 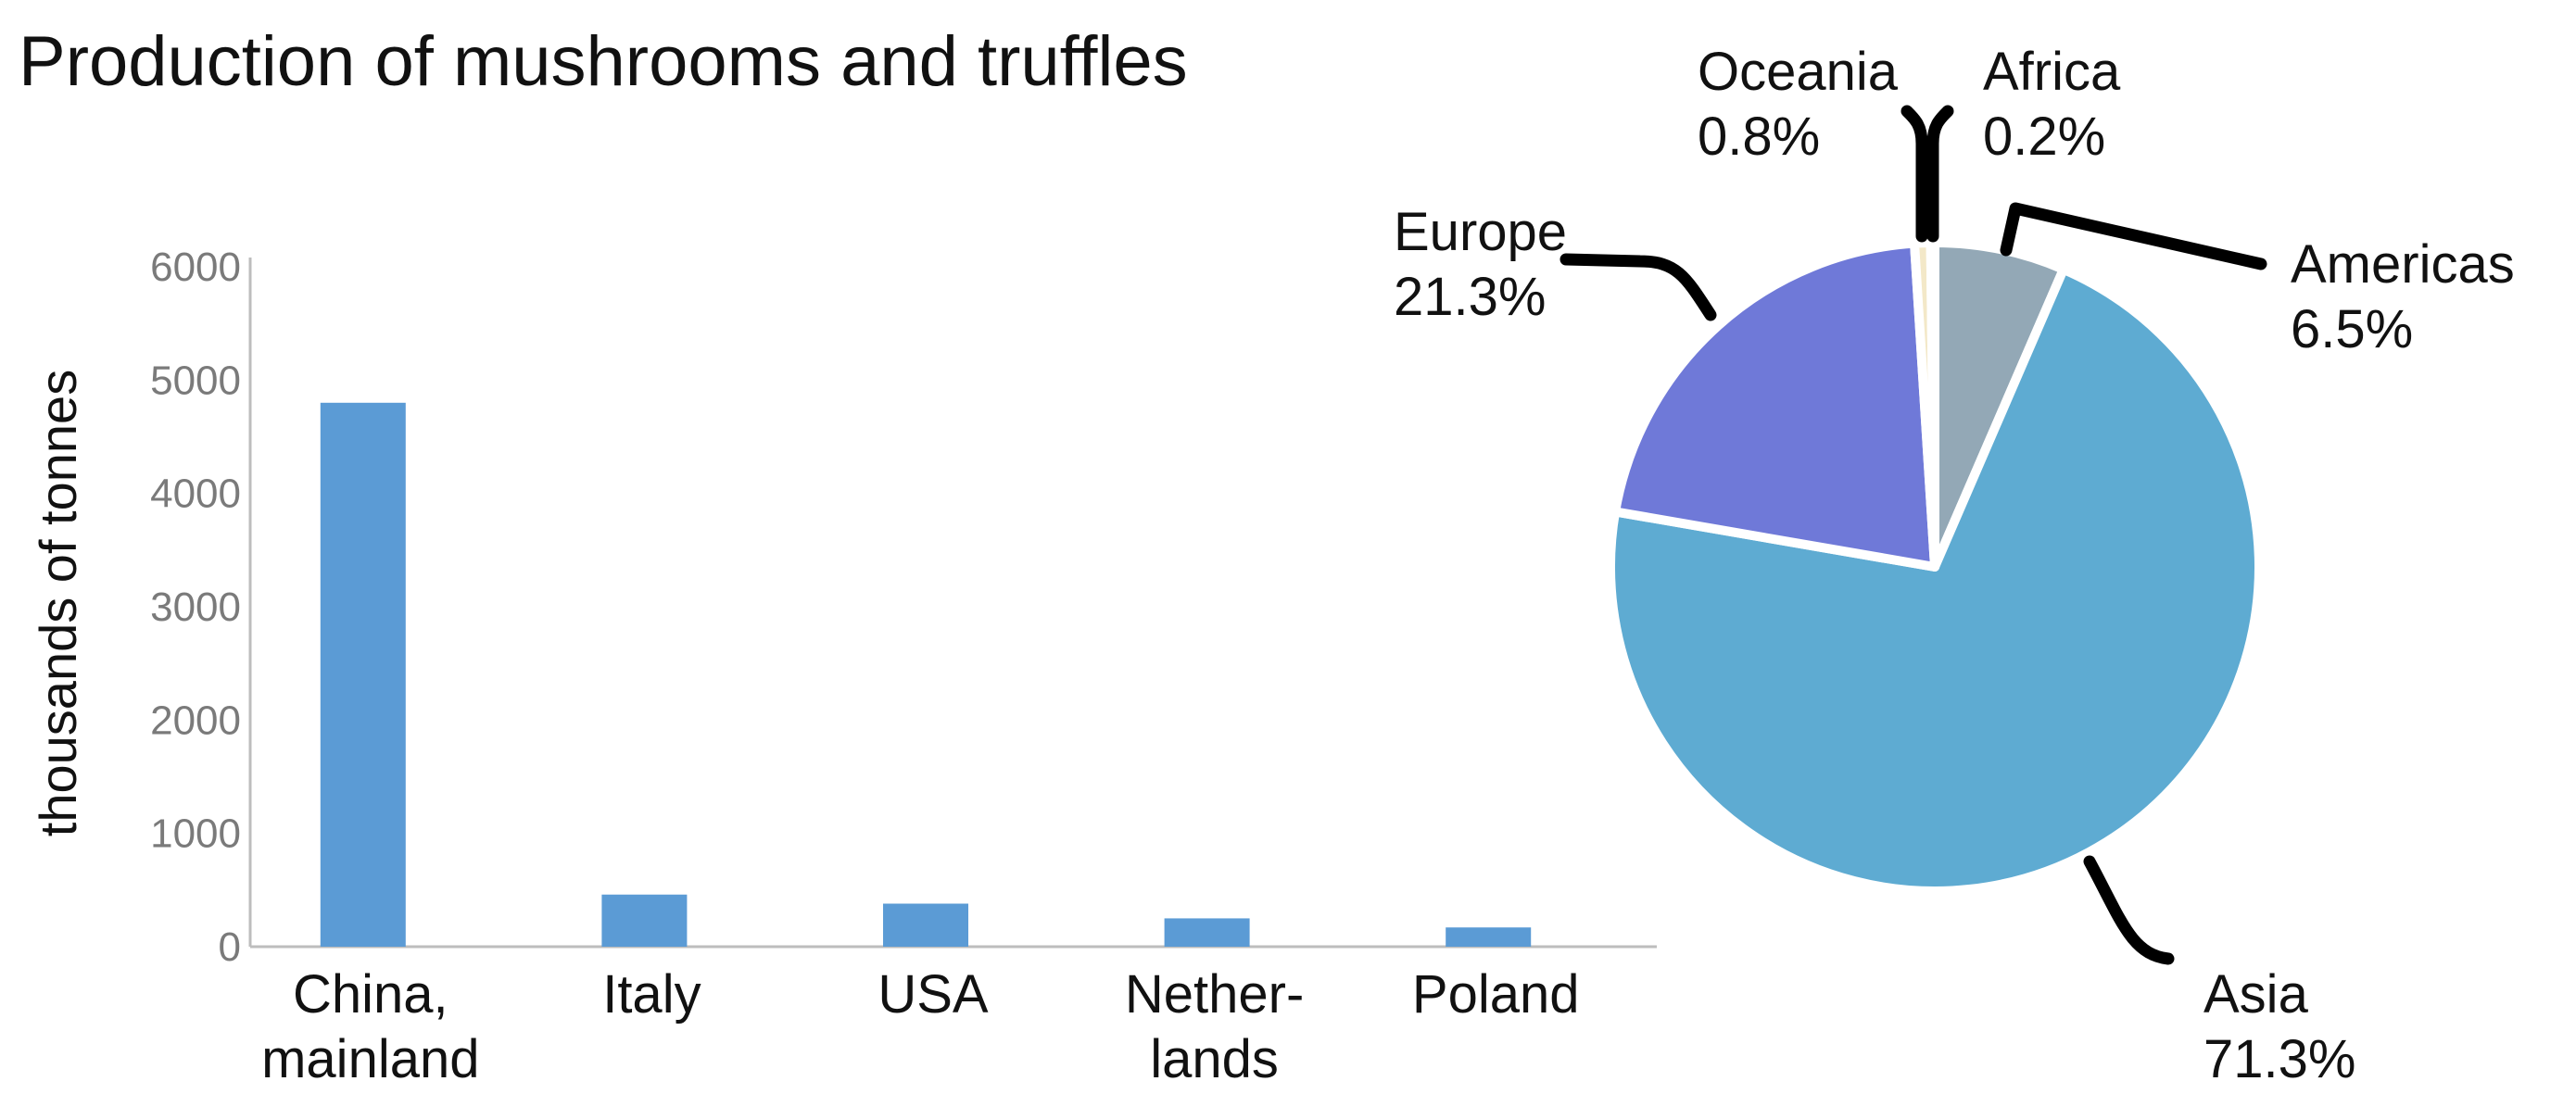 I want to click on y-tick-label: 1000, so click(x=195, y=834).